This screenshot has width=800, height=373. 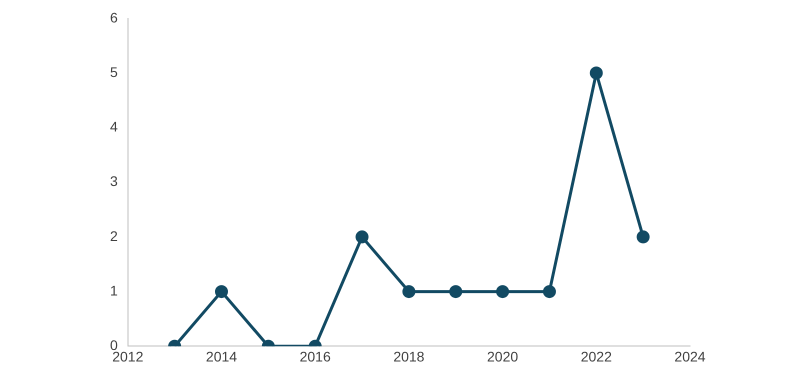 I want to click on x-tick-label: 2016, so click(x=315, y=356).